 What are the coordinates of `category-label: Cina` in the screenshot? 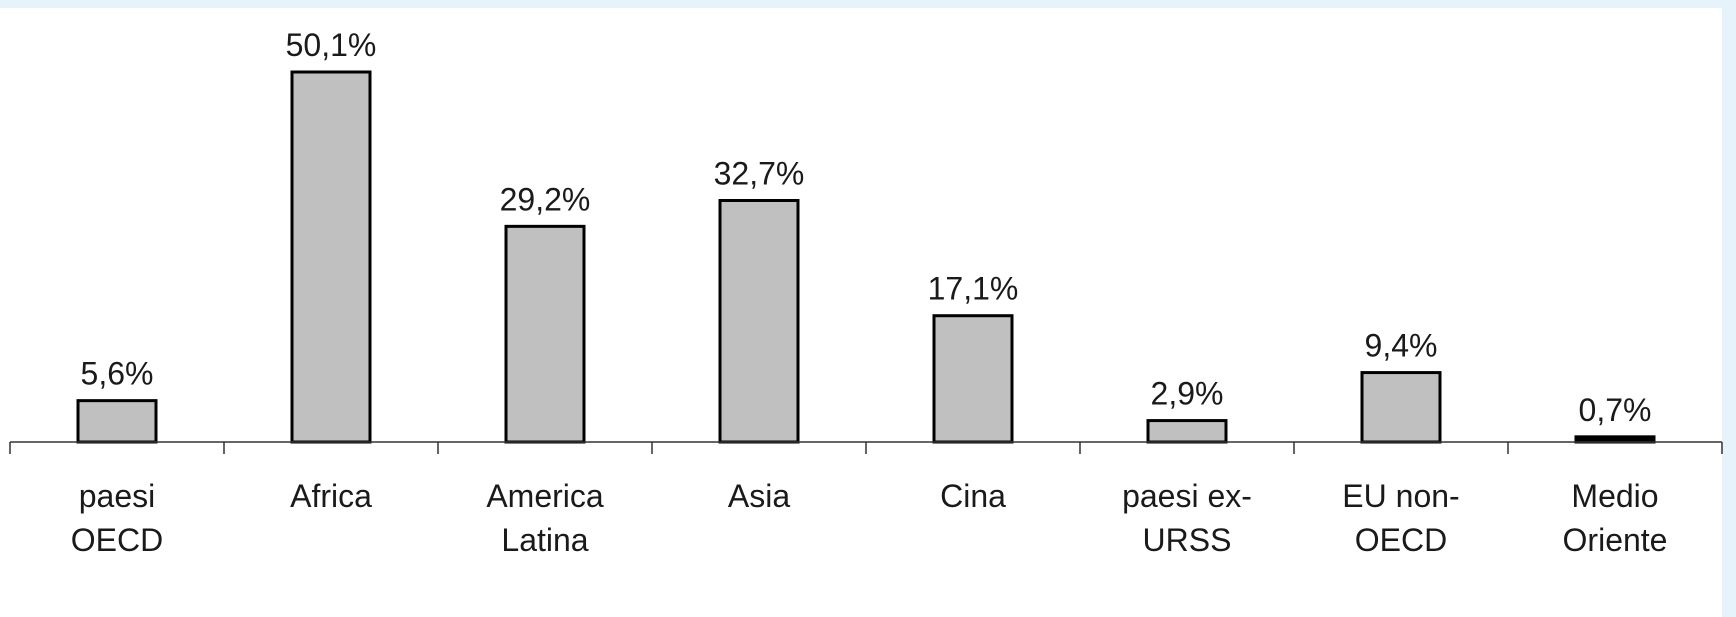 It's located at (973, 496).